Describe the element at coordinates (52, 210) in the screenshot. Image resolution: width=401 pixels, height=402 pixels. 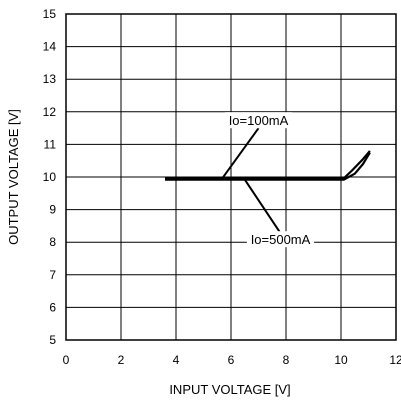
I see `y-tick-label: 9` at that location.